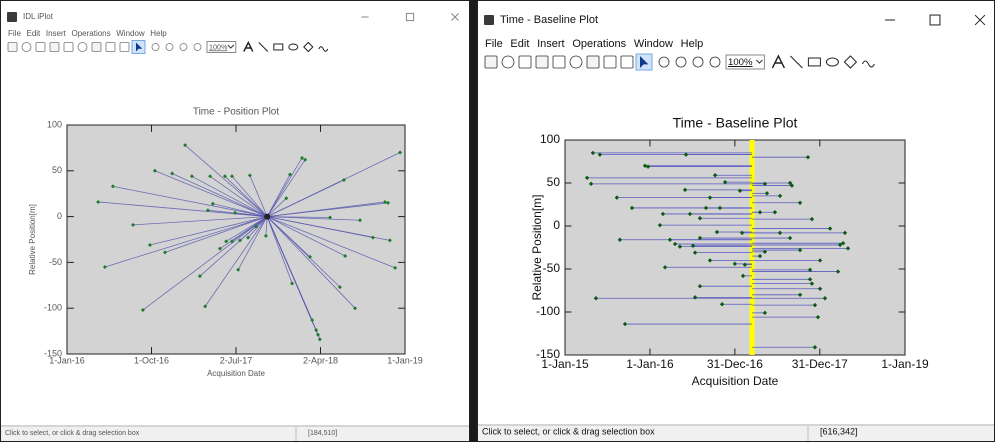 This screenshot has height=442, width=995. Describe the element at coordinates (735, 123) in the screenshot. I see `chart-title: Time - Baseline Plot` at that location.